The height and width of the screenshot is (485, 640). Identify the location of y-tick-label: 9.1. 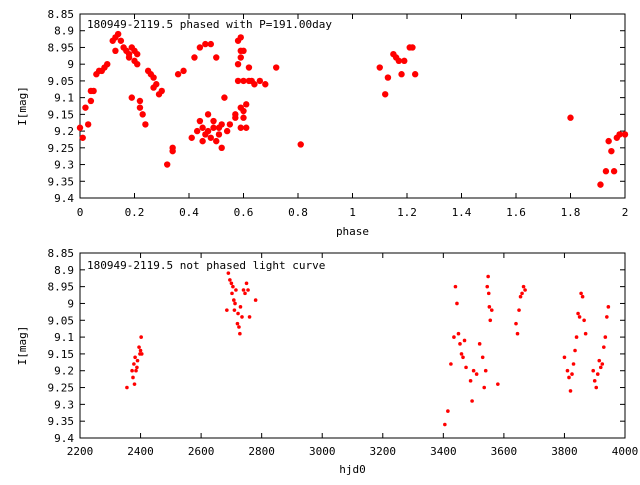
(64, 337).